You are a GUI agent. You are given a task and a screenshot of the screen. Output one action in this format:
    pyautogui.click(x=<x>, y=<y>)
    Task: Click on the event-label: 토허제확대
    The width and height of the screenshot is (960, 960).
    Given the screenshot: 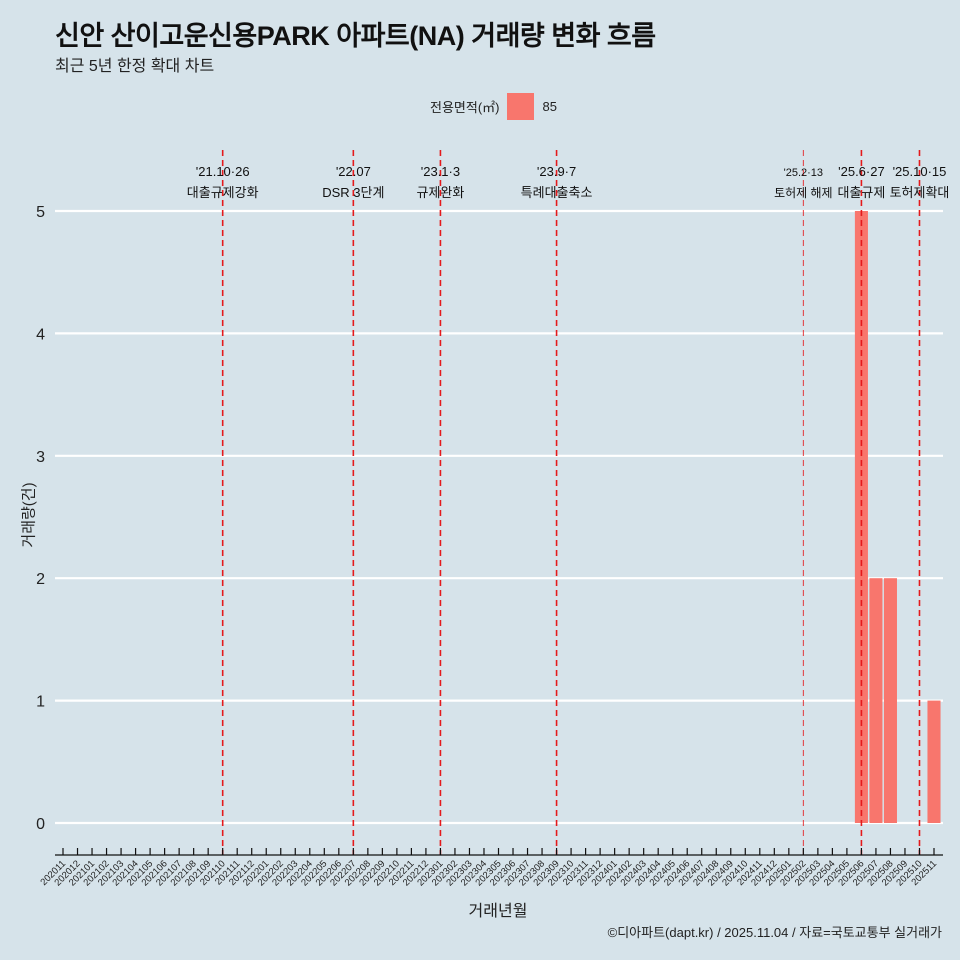 What is the action you would take?
    pyautogui.click(x=920, y=192)
    